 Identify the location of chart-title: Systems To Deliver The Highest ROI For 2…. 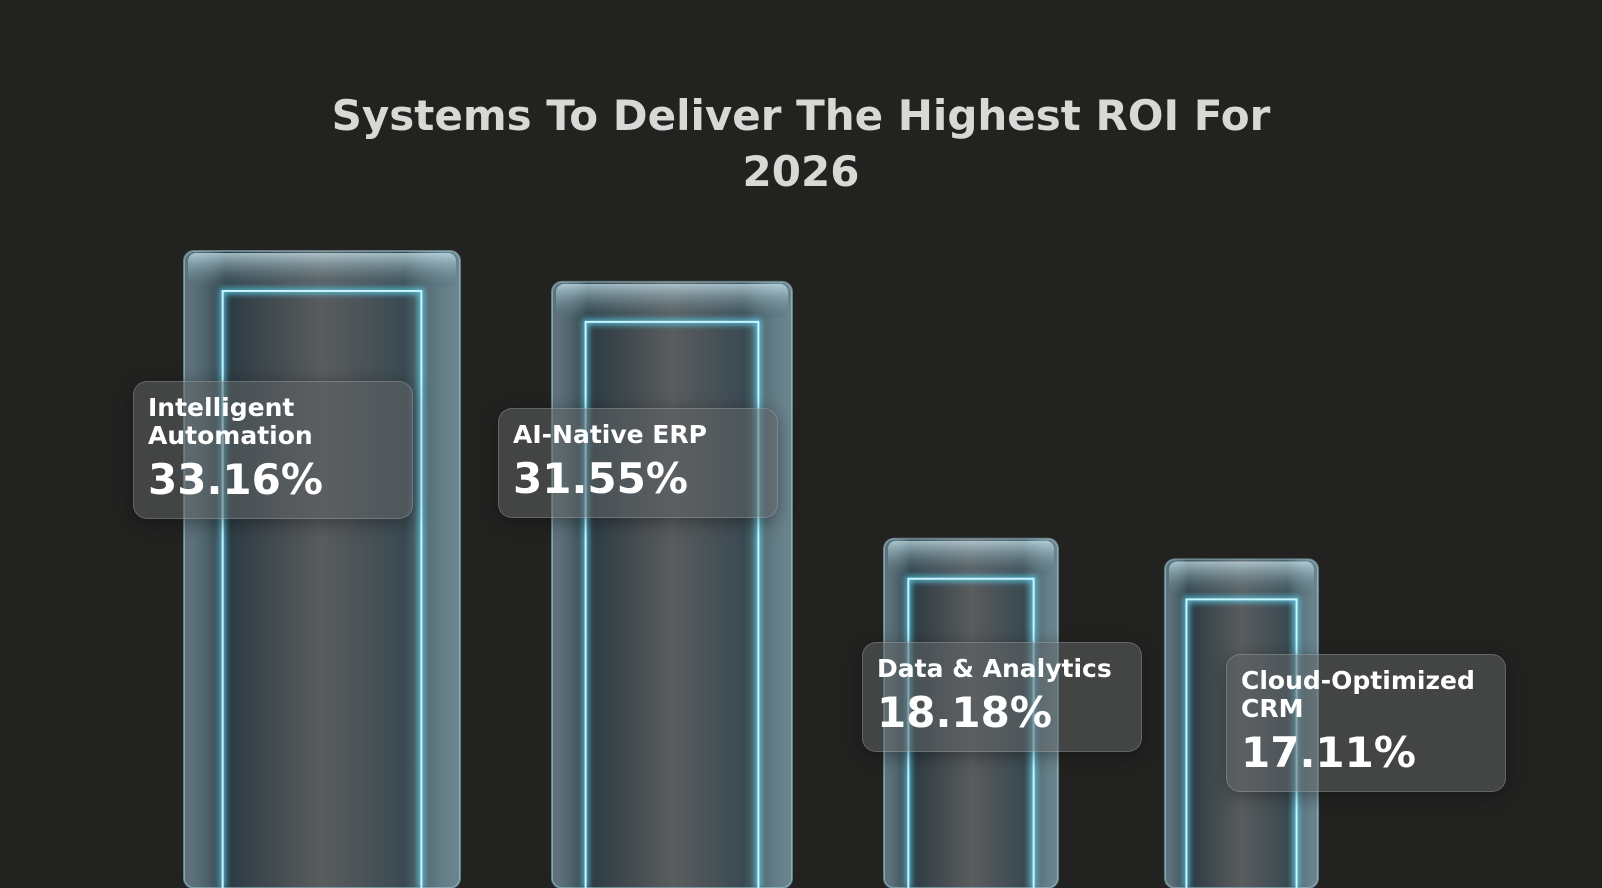
(801, 143).